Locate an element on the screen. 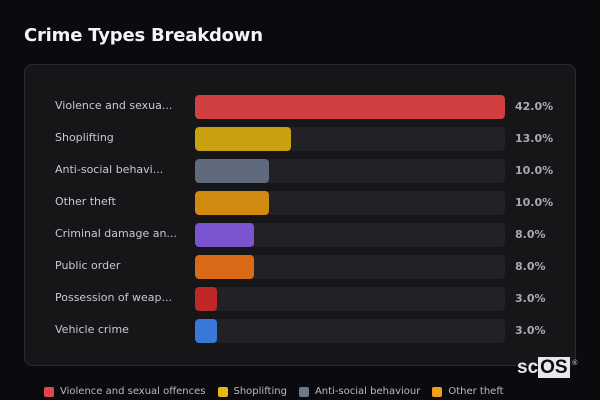 Image resolution: width=600 pixels, height=400 pixels. legend-label: Other theft is located at coordinates (476, 391).